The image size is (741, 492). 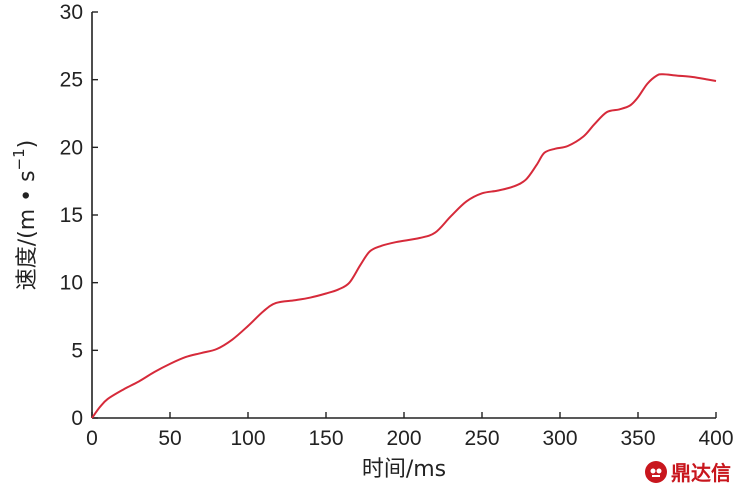 I want to click on y-axis-label-superscript: −1, so click(x=19, y=159).